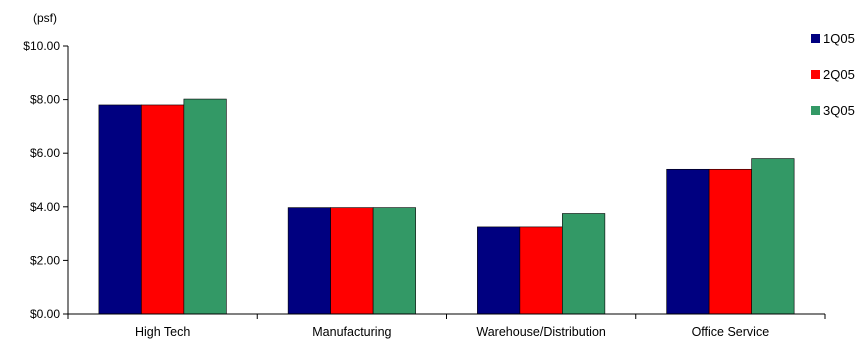  I want to click on y-tick-label: $10.00, so click(41, 46).